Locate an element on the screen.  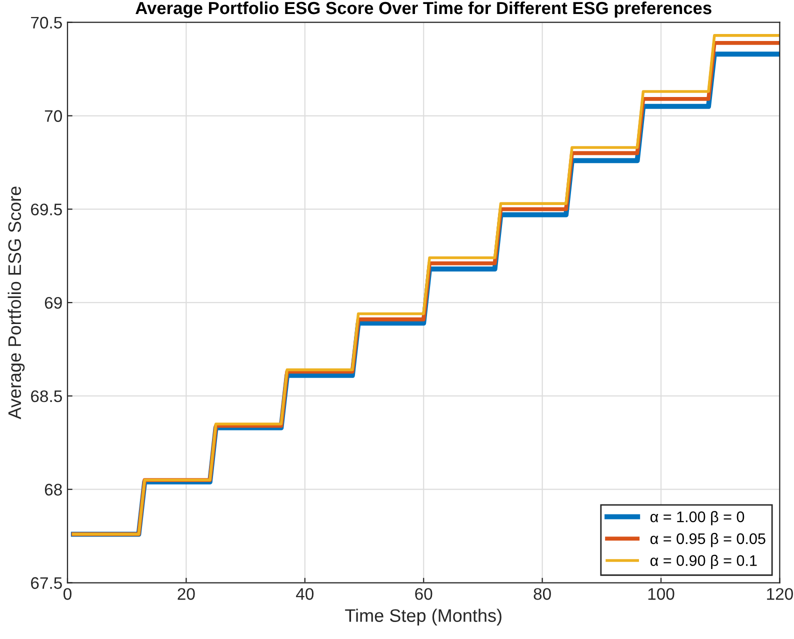
y-tick-label: 68 is located at coordinates (53, 490).